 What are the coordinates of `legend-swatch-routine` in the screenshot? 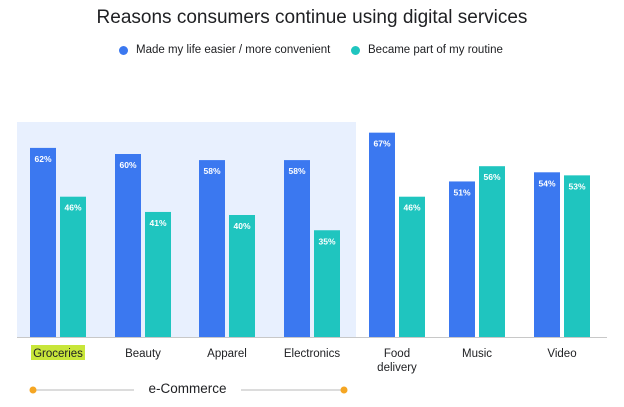 It's located at (355, 50).